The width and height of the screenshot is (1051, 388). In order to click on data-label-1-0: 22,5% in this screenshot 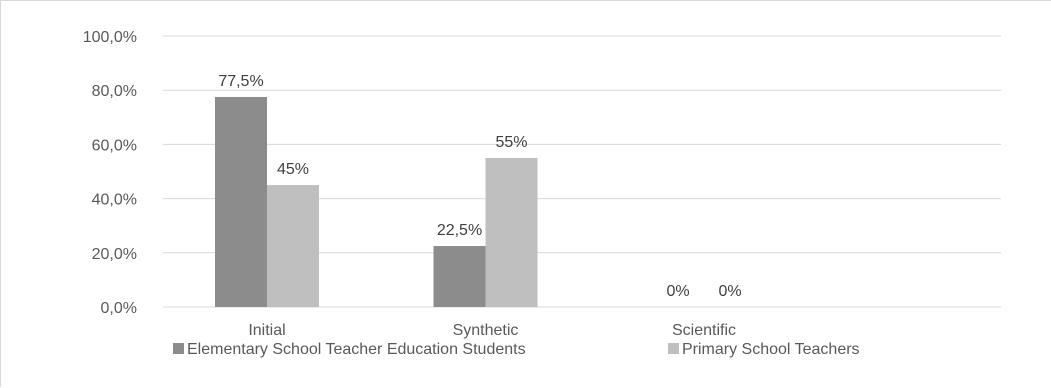, I will do `click(459, 230)`.